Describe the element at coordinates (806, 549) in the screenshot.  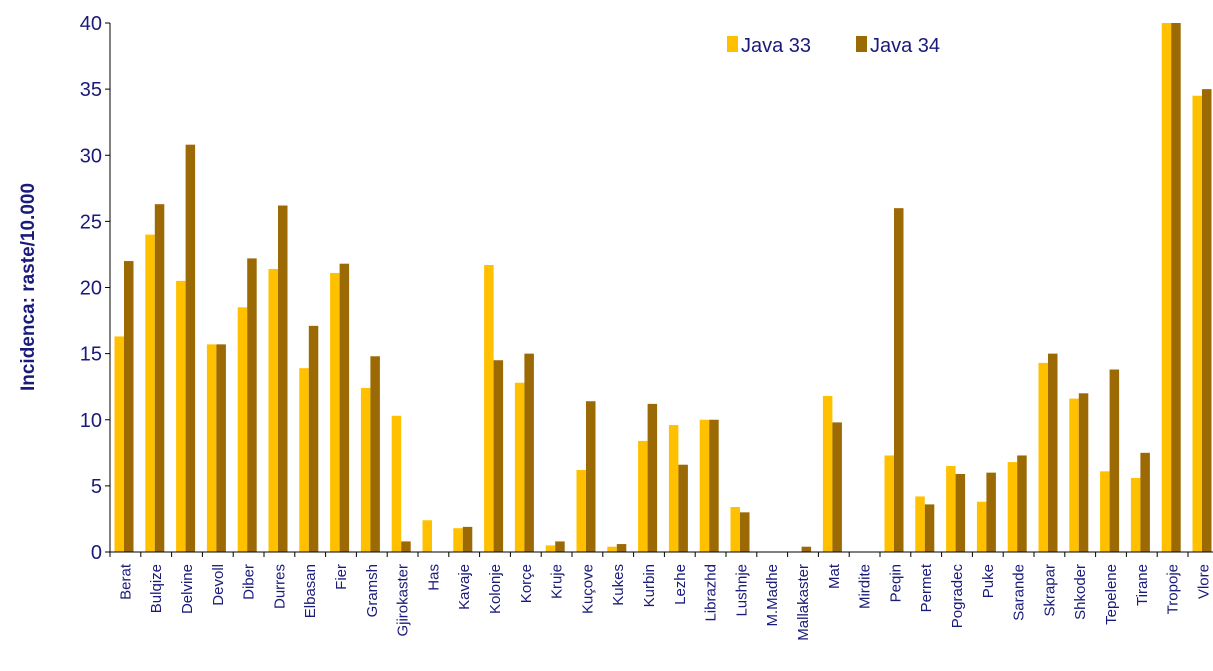
I see `bar-java-34-mallakaster` at that location.